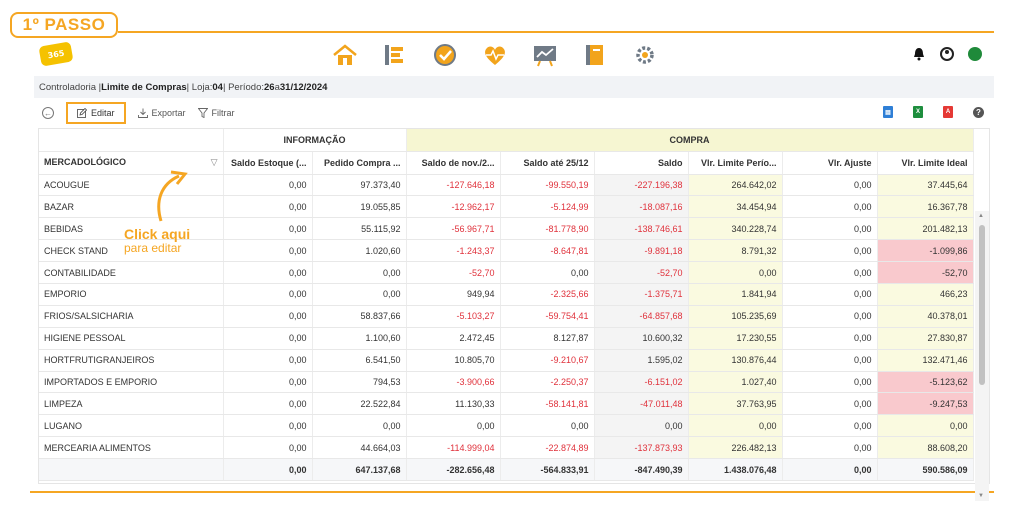 This screenshot has width=1024, height=523. I want to click on table-scrollbar: ▲ ▼, so click(982, 356).